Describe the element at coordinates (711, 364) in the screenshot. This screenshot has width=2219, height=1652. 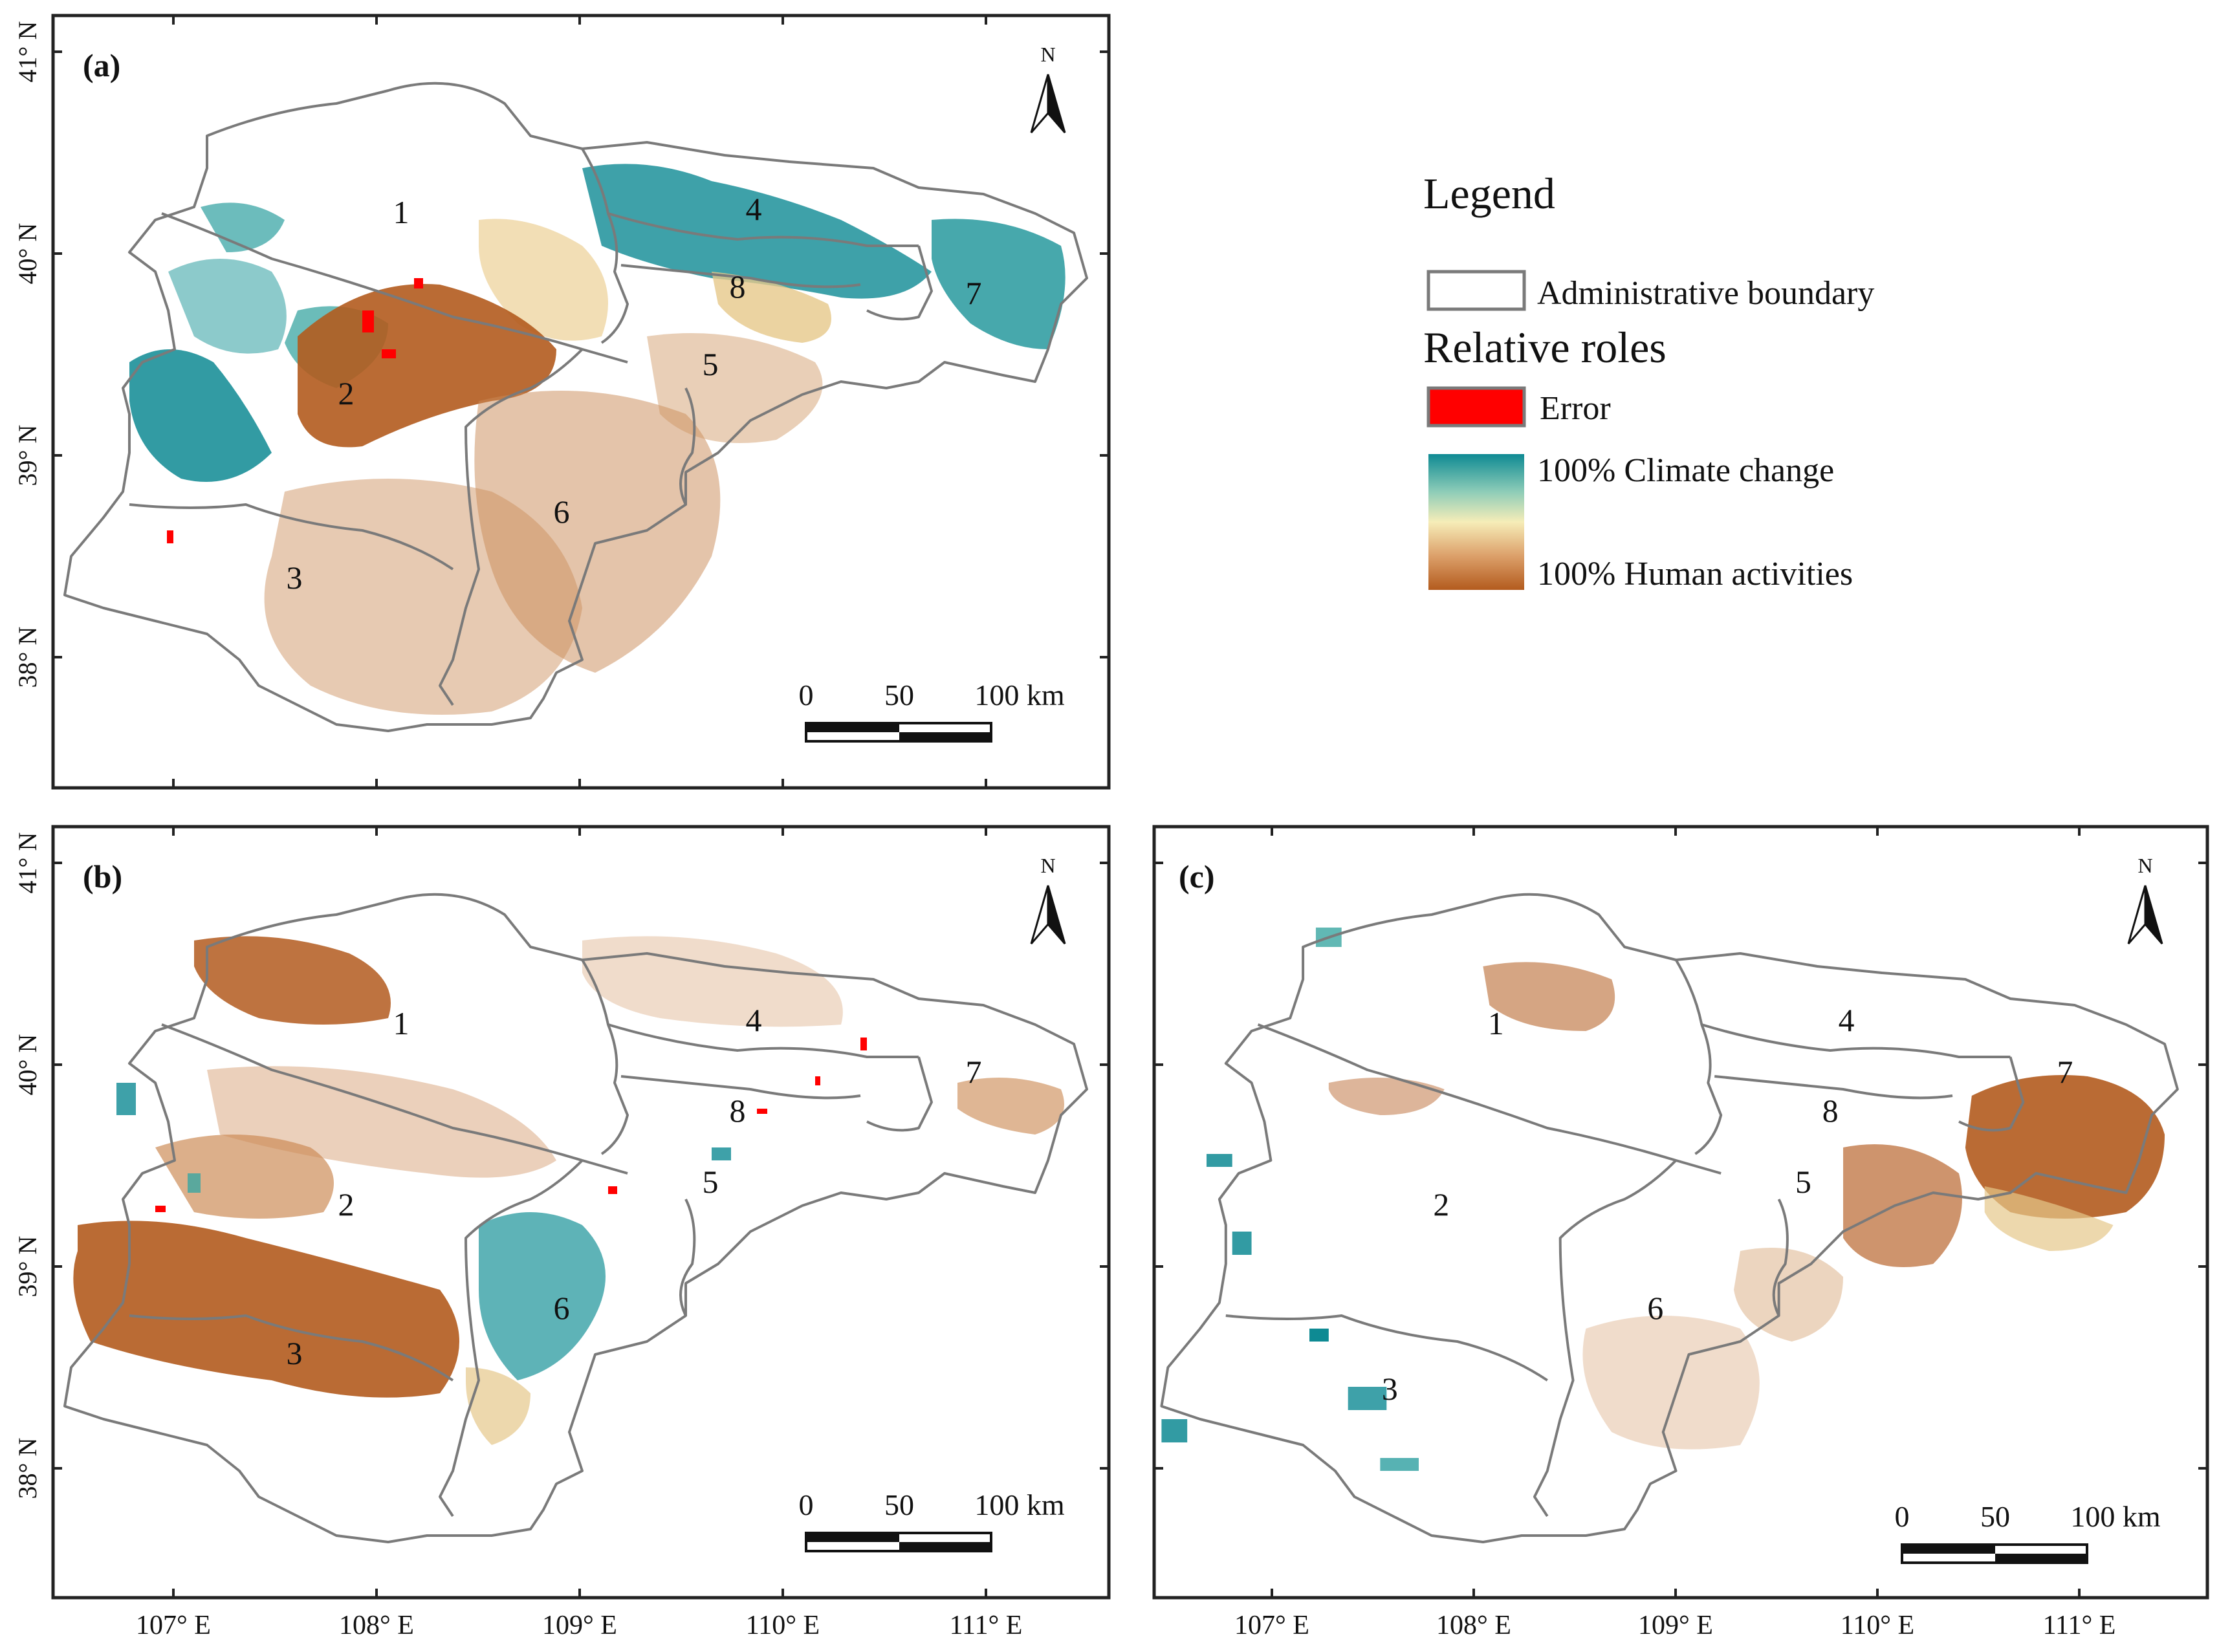
I see `a-region-5: 5` at that location.